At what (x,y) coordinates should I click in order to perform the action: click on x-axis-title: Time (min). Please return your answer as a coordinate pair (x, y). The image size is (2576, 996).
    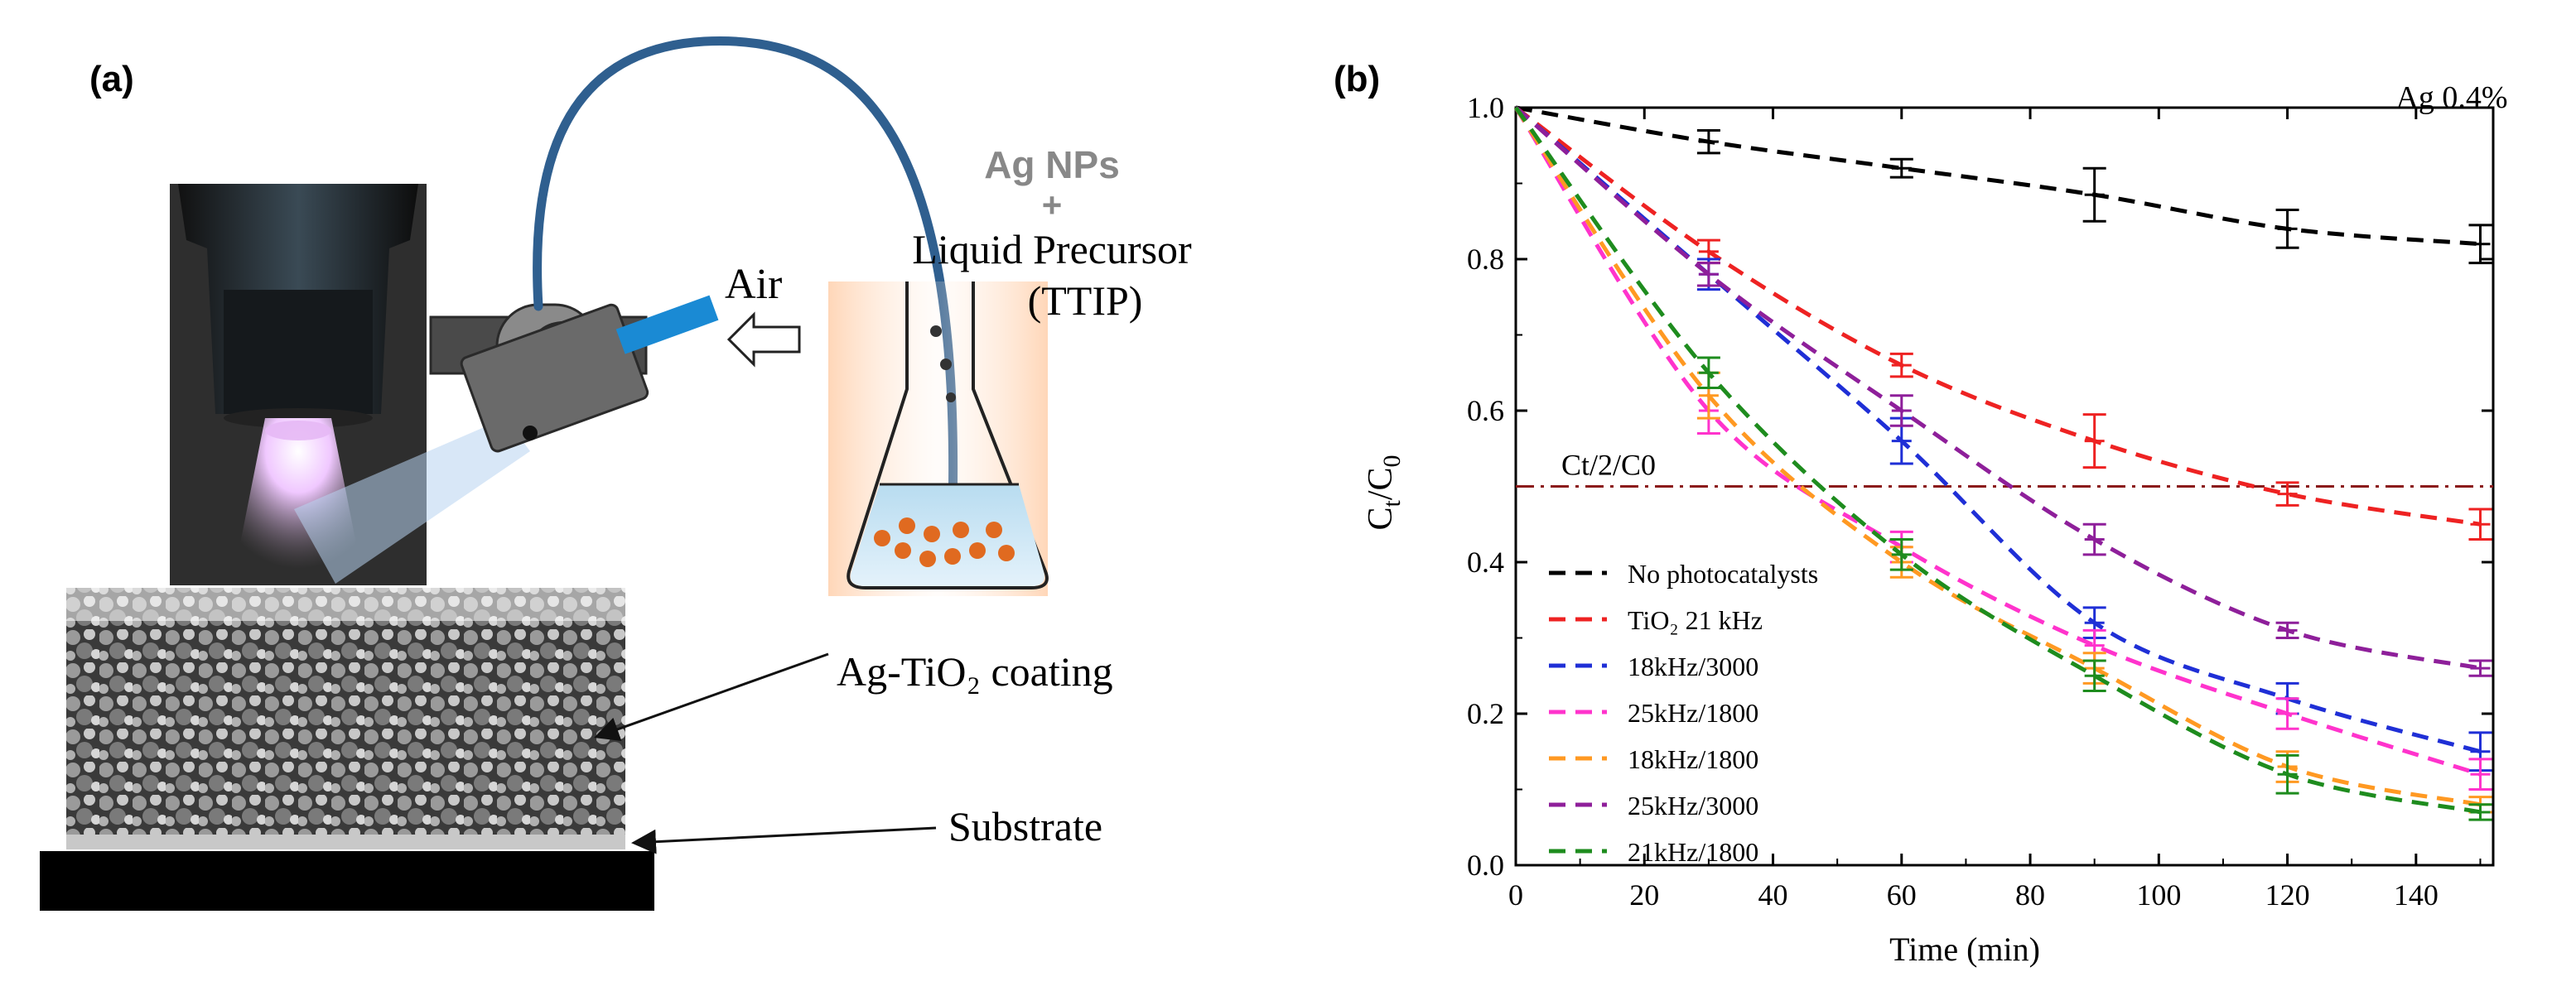
    Looking at the image, I should click on (1965, 949).